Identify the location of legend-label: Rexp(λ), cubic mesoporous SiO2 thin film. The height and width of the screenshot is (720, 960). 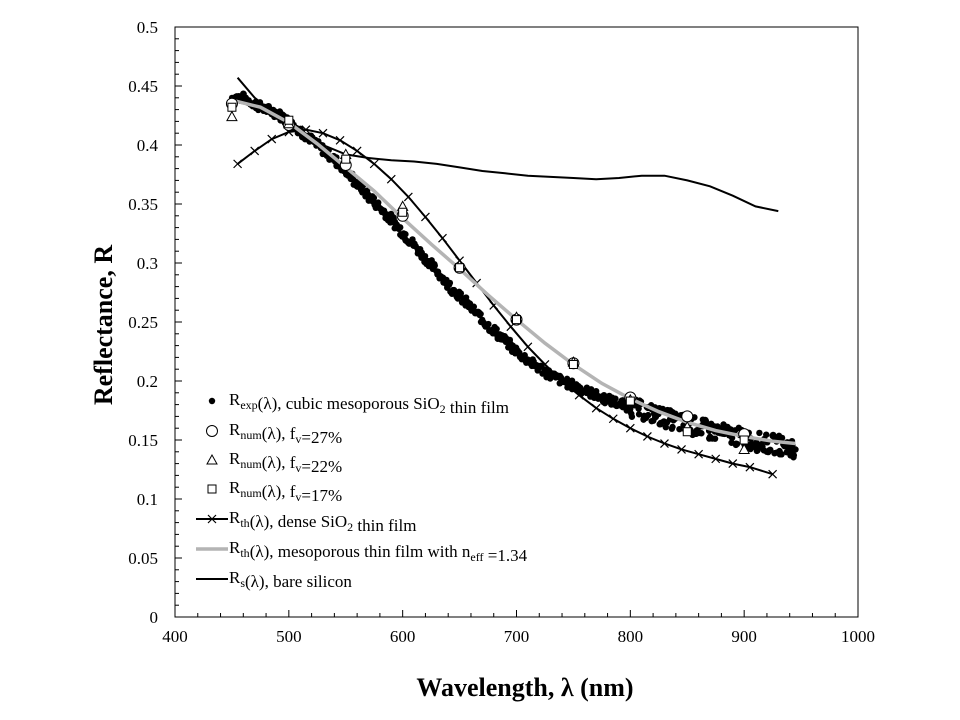
(369, 403).